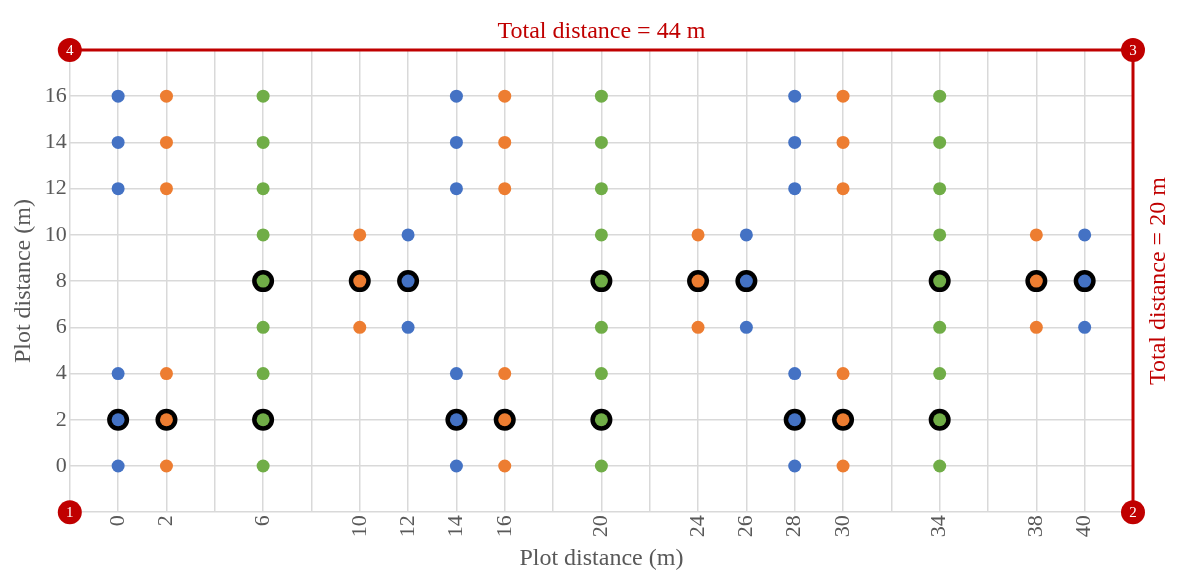 The image size is (1183, 582). Describe the element at coordinates (696, 526) in the screenshot. I see `x-tick-label: 24` at that location.